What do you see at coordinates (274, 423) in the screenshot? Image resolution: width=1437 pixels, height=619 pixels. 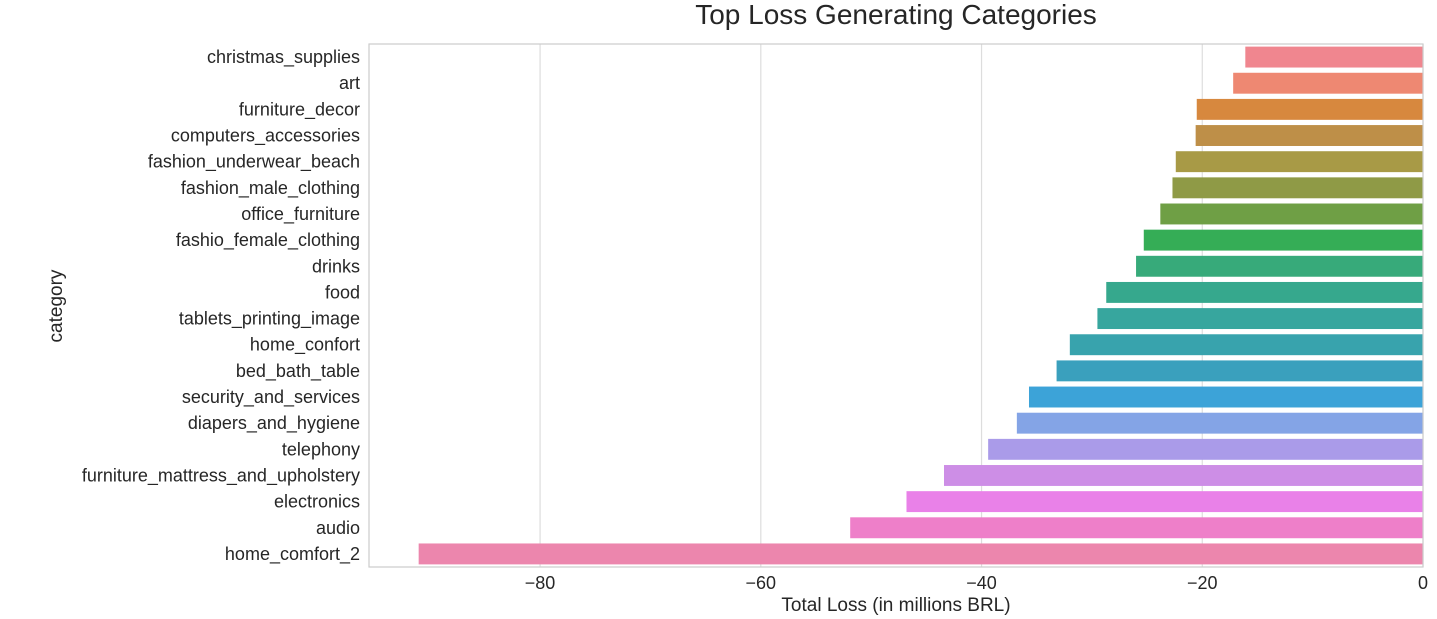 I see `y-tick-label: diapers_and_hygiene` at bounding box center [274, 423].